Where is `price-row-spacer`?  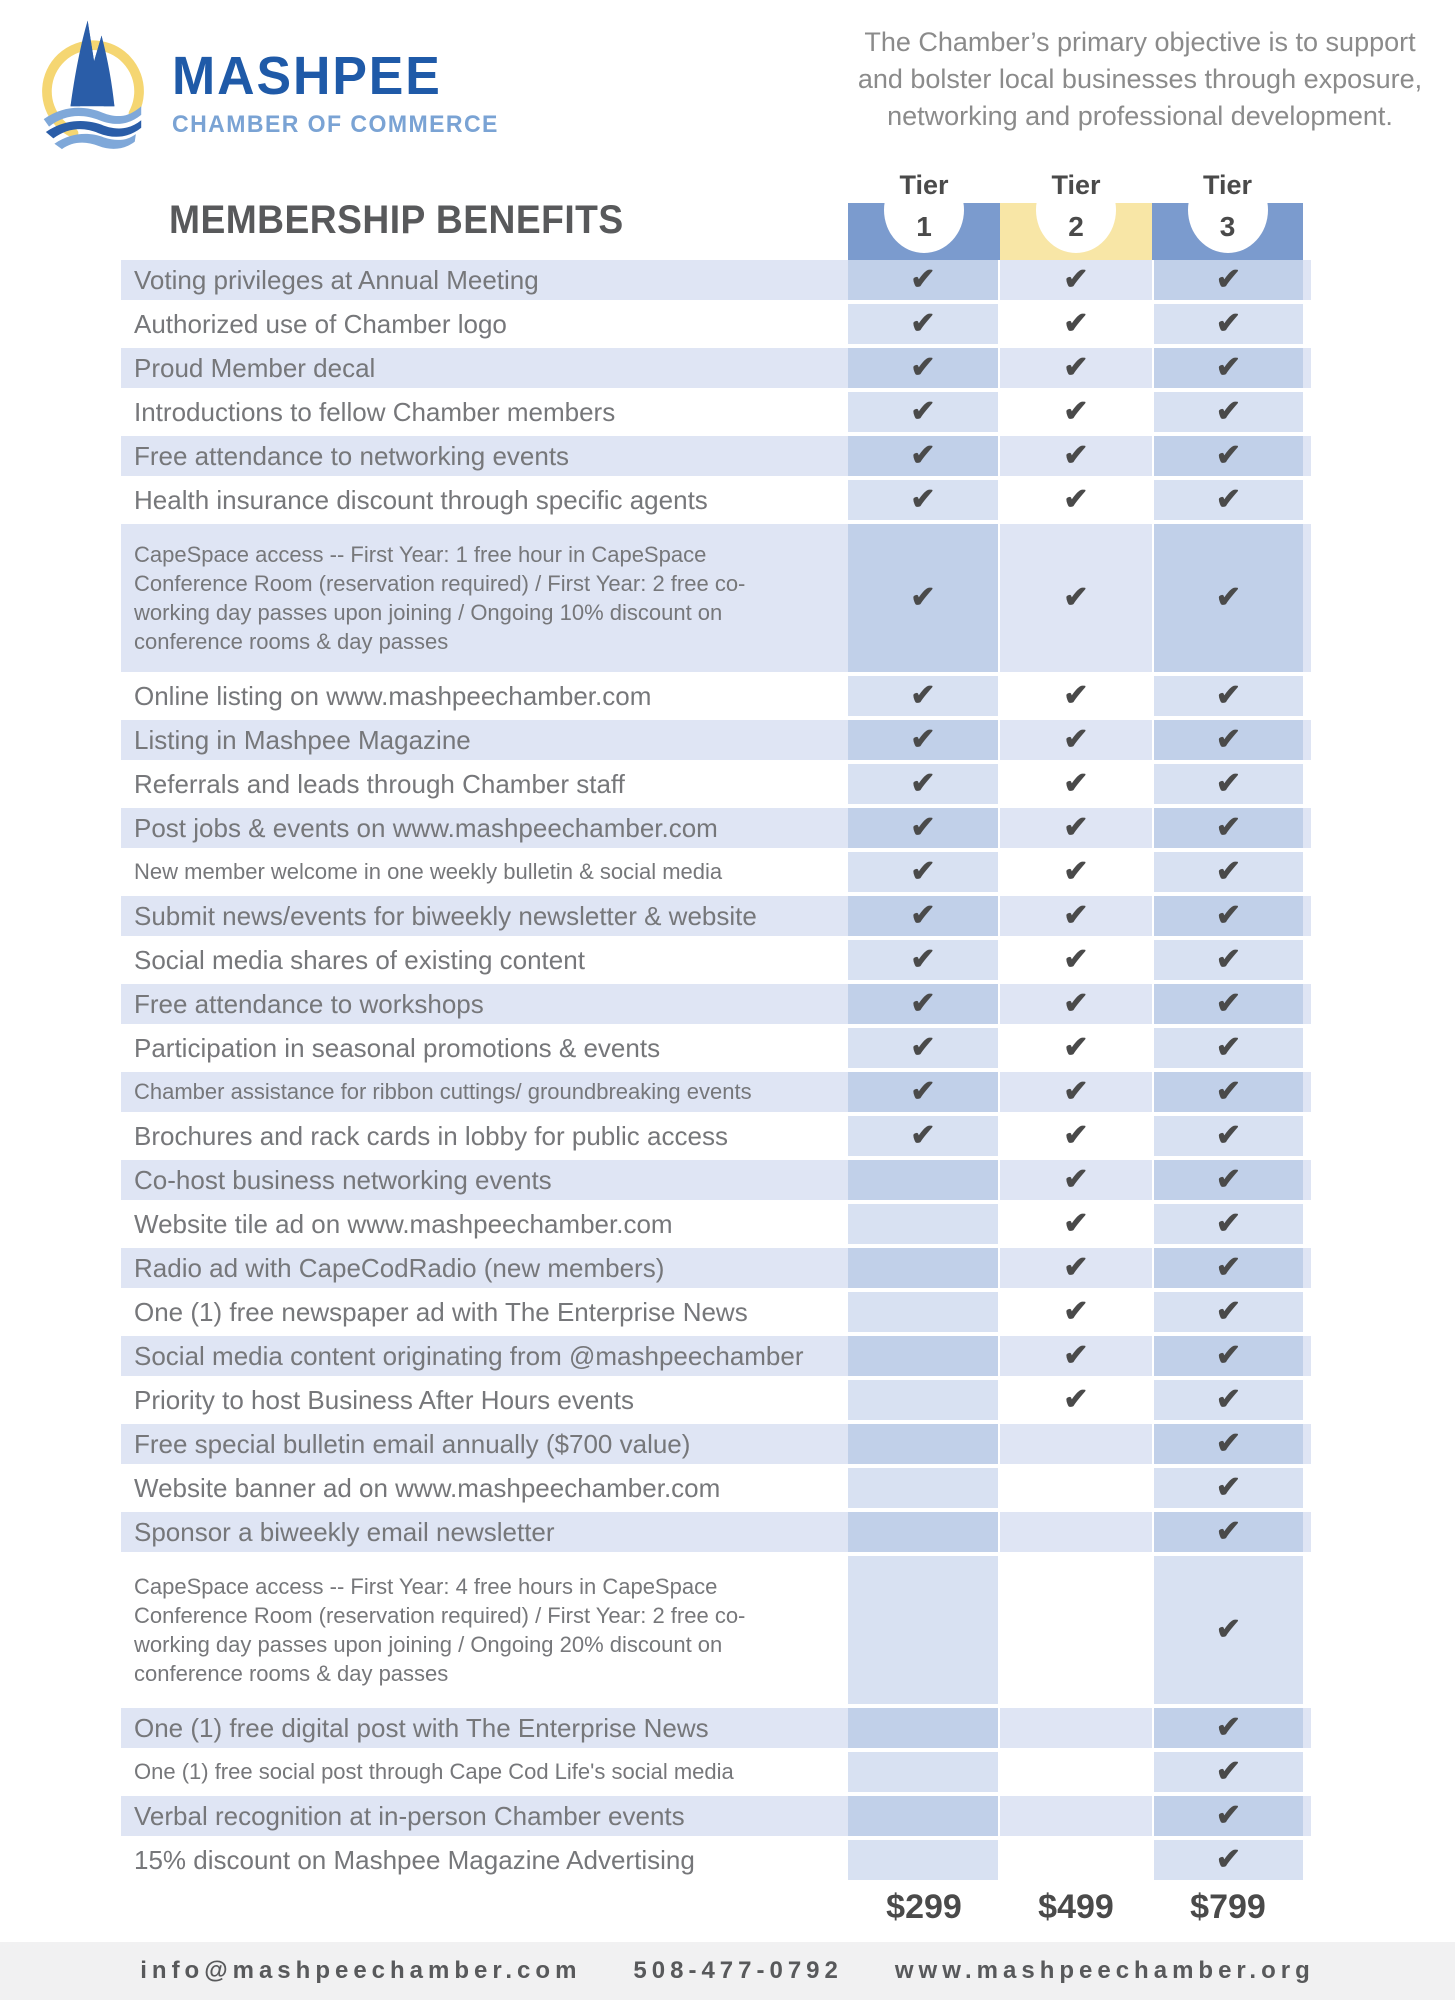 price-row-spacer is located at coordinates (484, 1907).